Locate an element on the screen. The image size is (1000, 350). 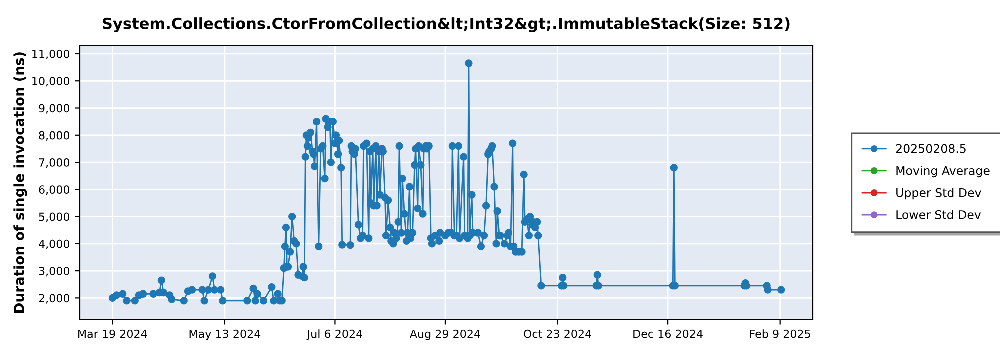
y-tick-label: 4,000 is located at coordinates (54, 245).